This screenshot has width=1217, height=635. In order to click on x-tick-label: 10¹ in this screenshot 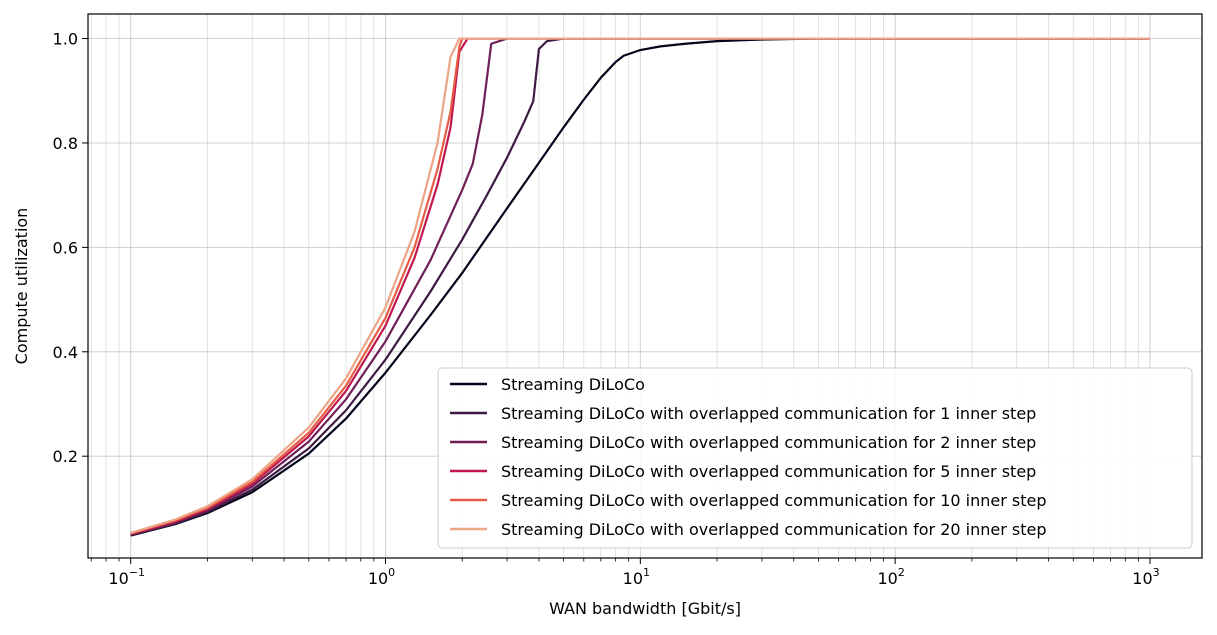, I will do `click(636, 577)`.